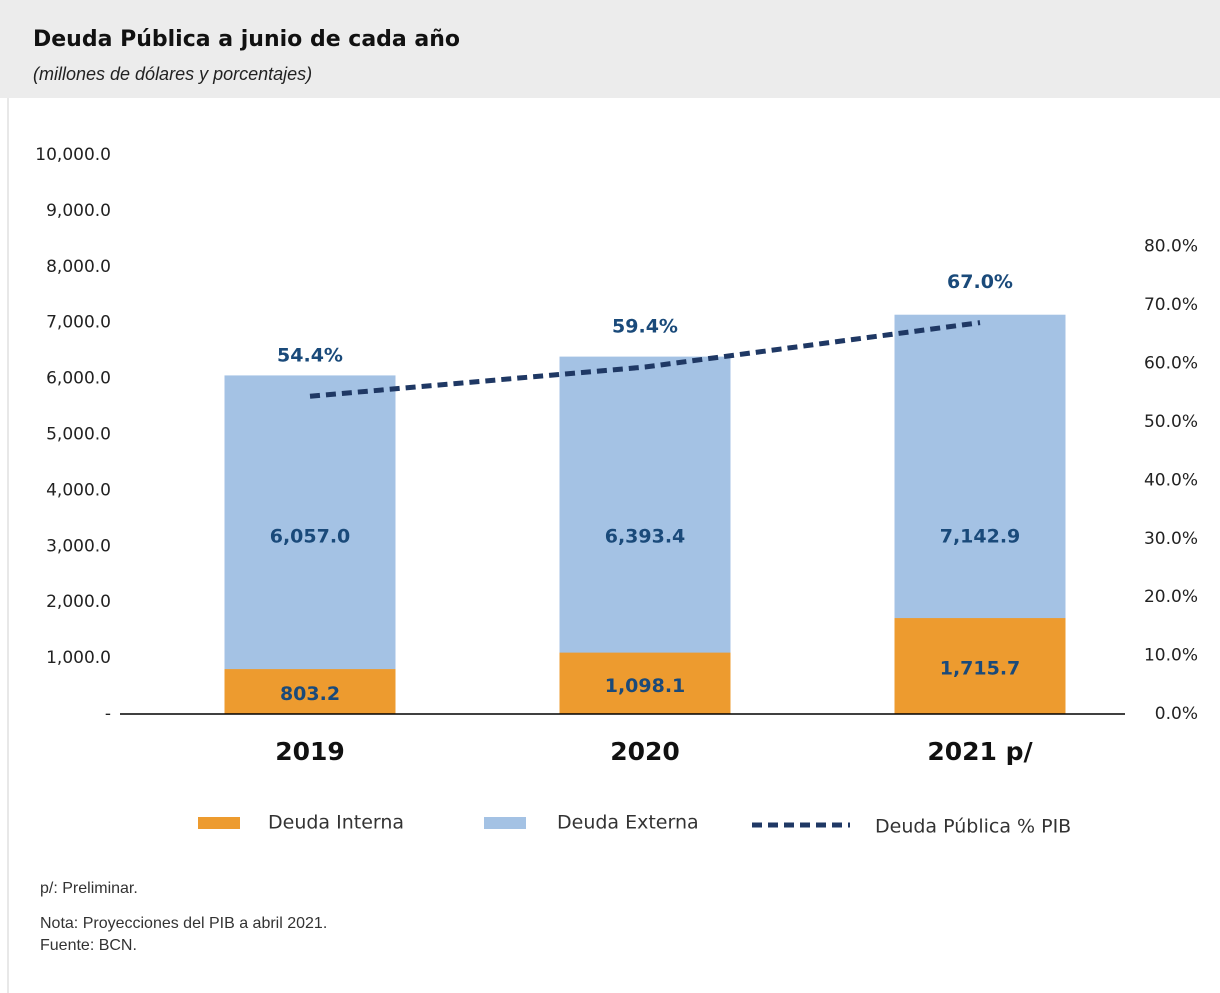  I want to click on y-tick-label: 8,000.0, so click(78, 267).